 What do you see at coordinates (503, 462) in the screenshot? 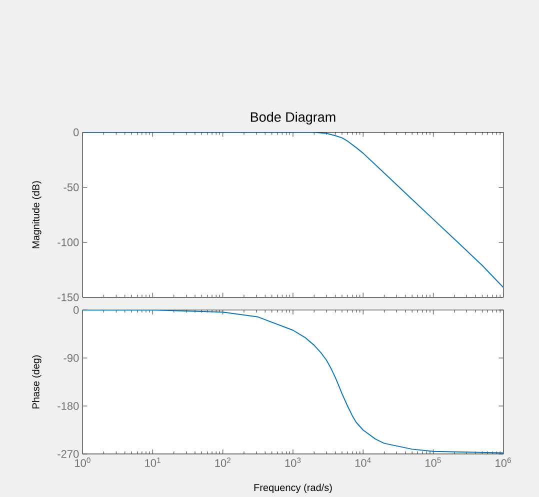
I see `x-tick-label: 10$^{6}$` at bounding box center [503, 462].